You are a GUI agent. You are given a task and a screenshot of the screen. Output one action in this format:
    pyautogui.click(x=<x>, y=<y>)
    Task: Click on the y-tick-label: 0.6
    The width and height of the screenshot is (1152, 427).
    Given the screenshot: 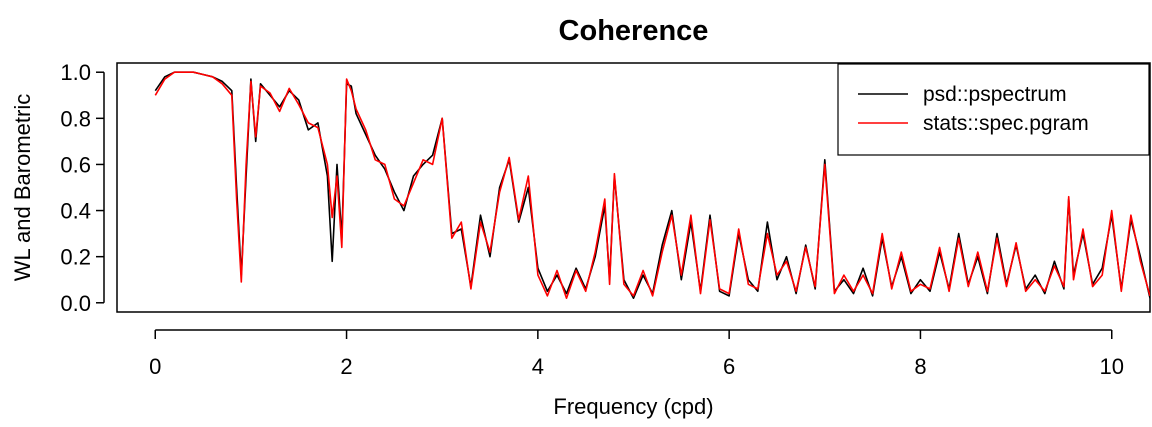 What is the action you would take?
    pyautogui.click(x=75, y=164)
    